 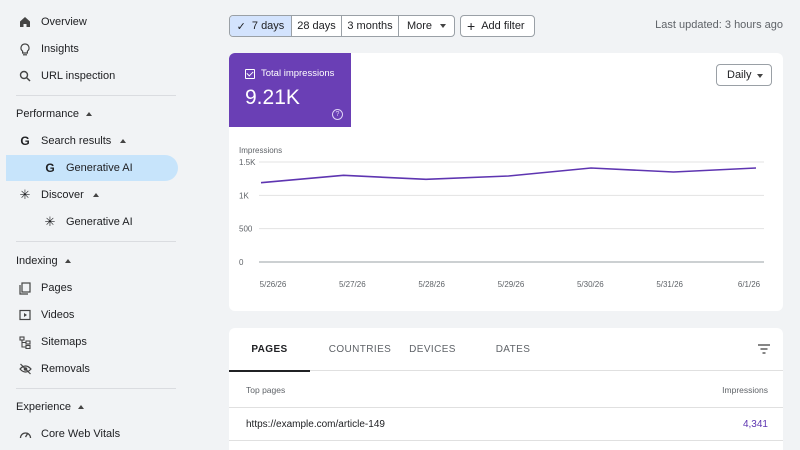 What do you see at coordinates (57, 288) in the screenshot?
I see `sidebar-item-label: Pages` at bounding box center [57, 288].